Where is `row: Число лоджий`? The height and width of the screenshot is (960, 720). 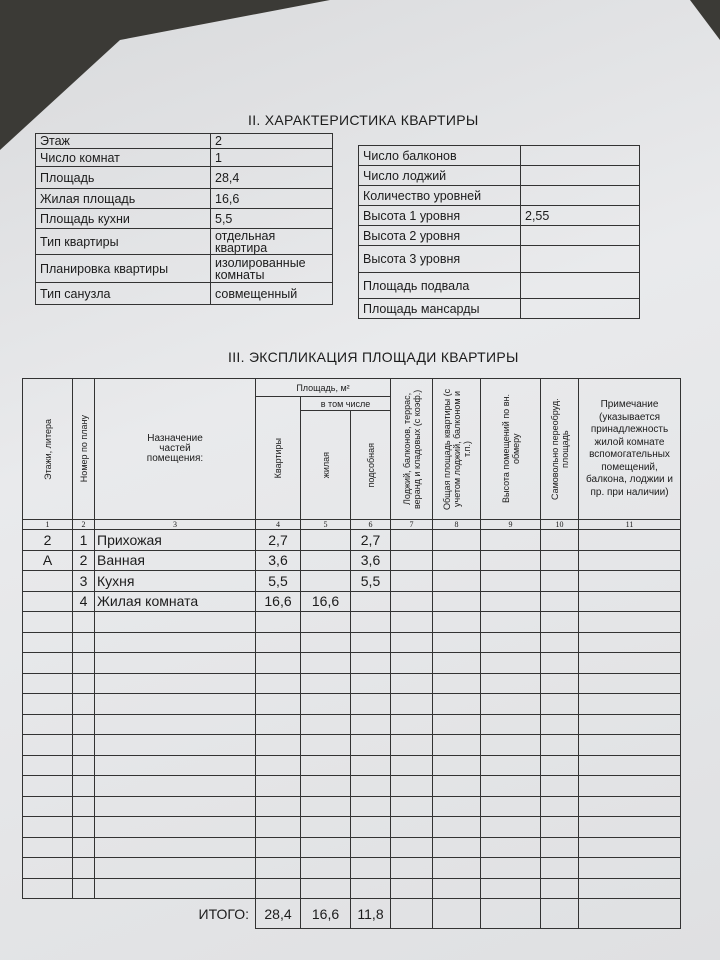 row: Число лоджий is located at coordinates (499, 175).